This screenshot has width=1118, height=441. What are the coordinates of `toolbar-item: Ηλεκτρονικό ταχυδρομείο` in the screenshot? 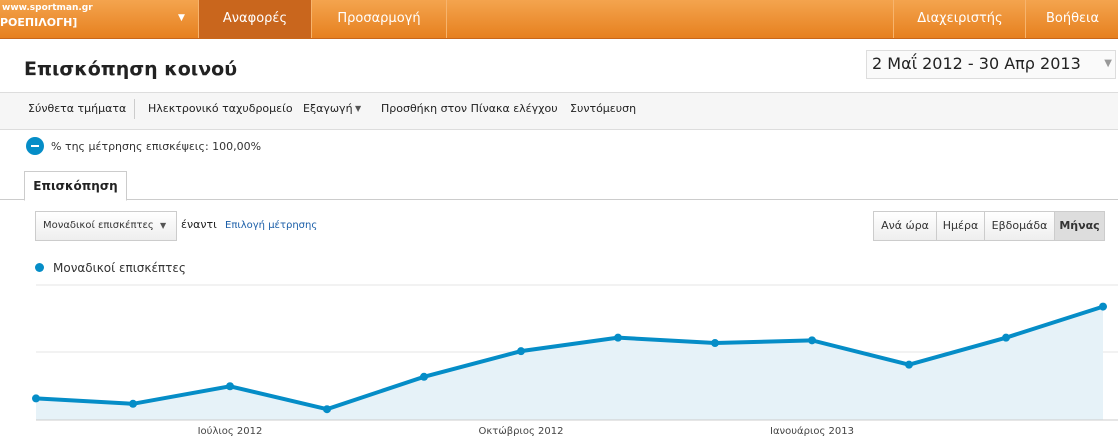 It's located at (220, 108).